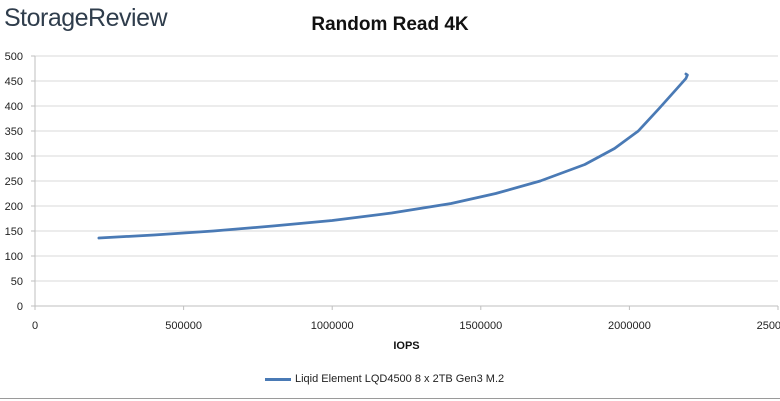 The image size is (780, 401). I want to click on y-tick-150: 150, so click(14, 232).